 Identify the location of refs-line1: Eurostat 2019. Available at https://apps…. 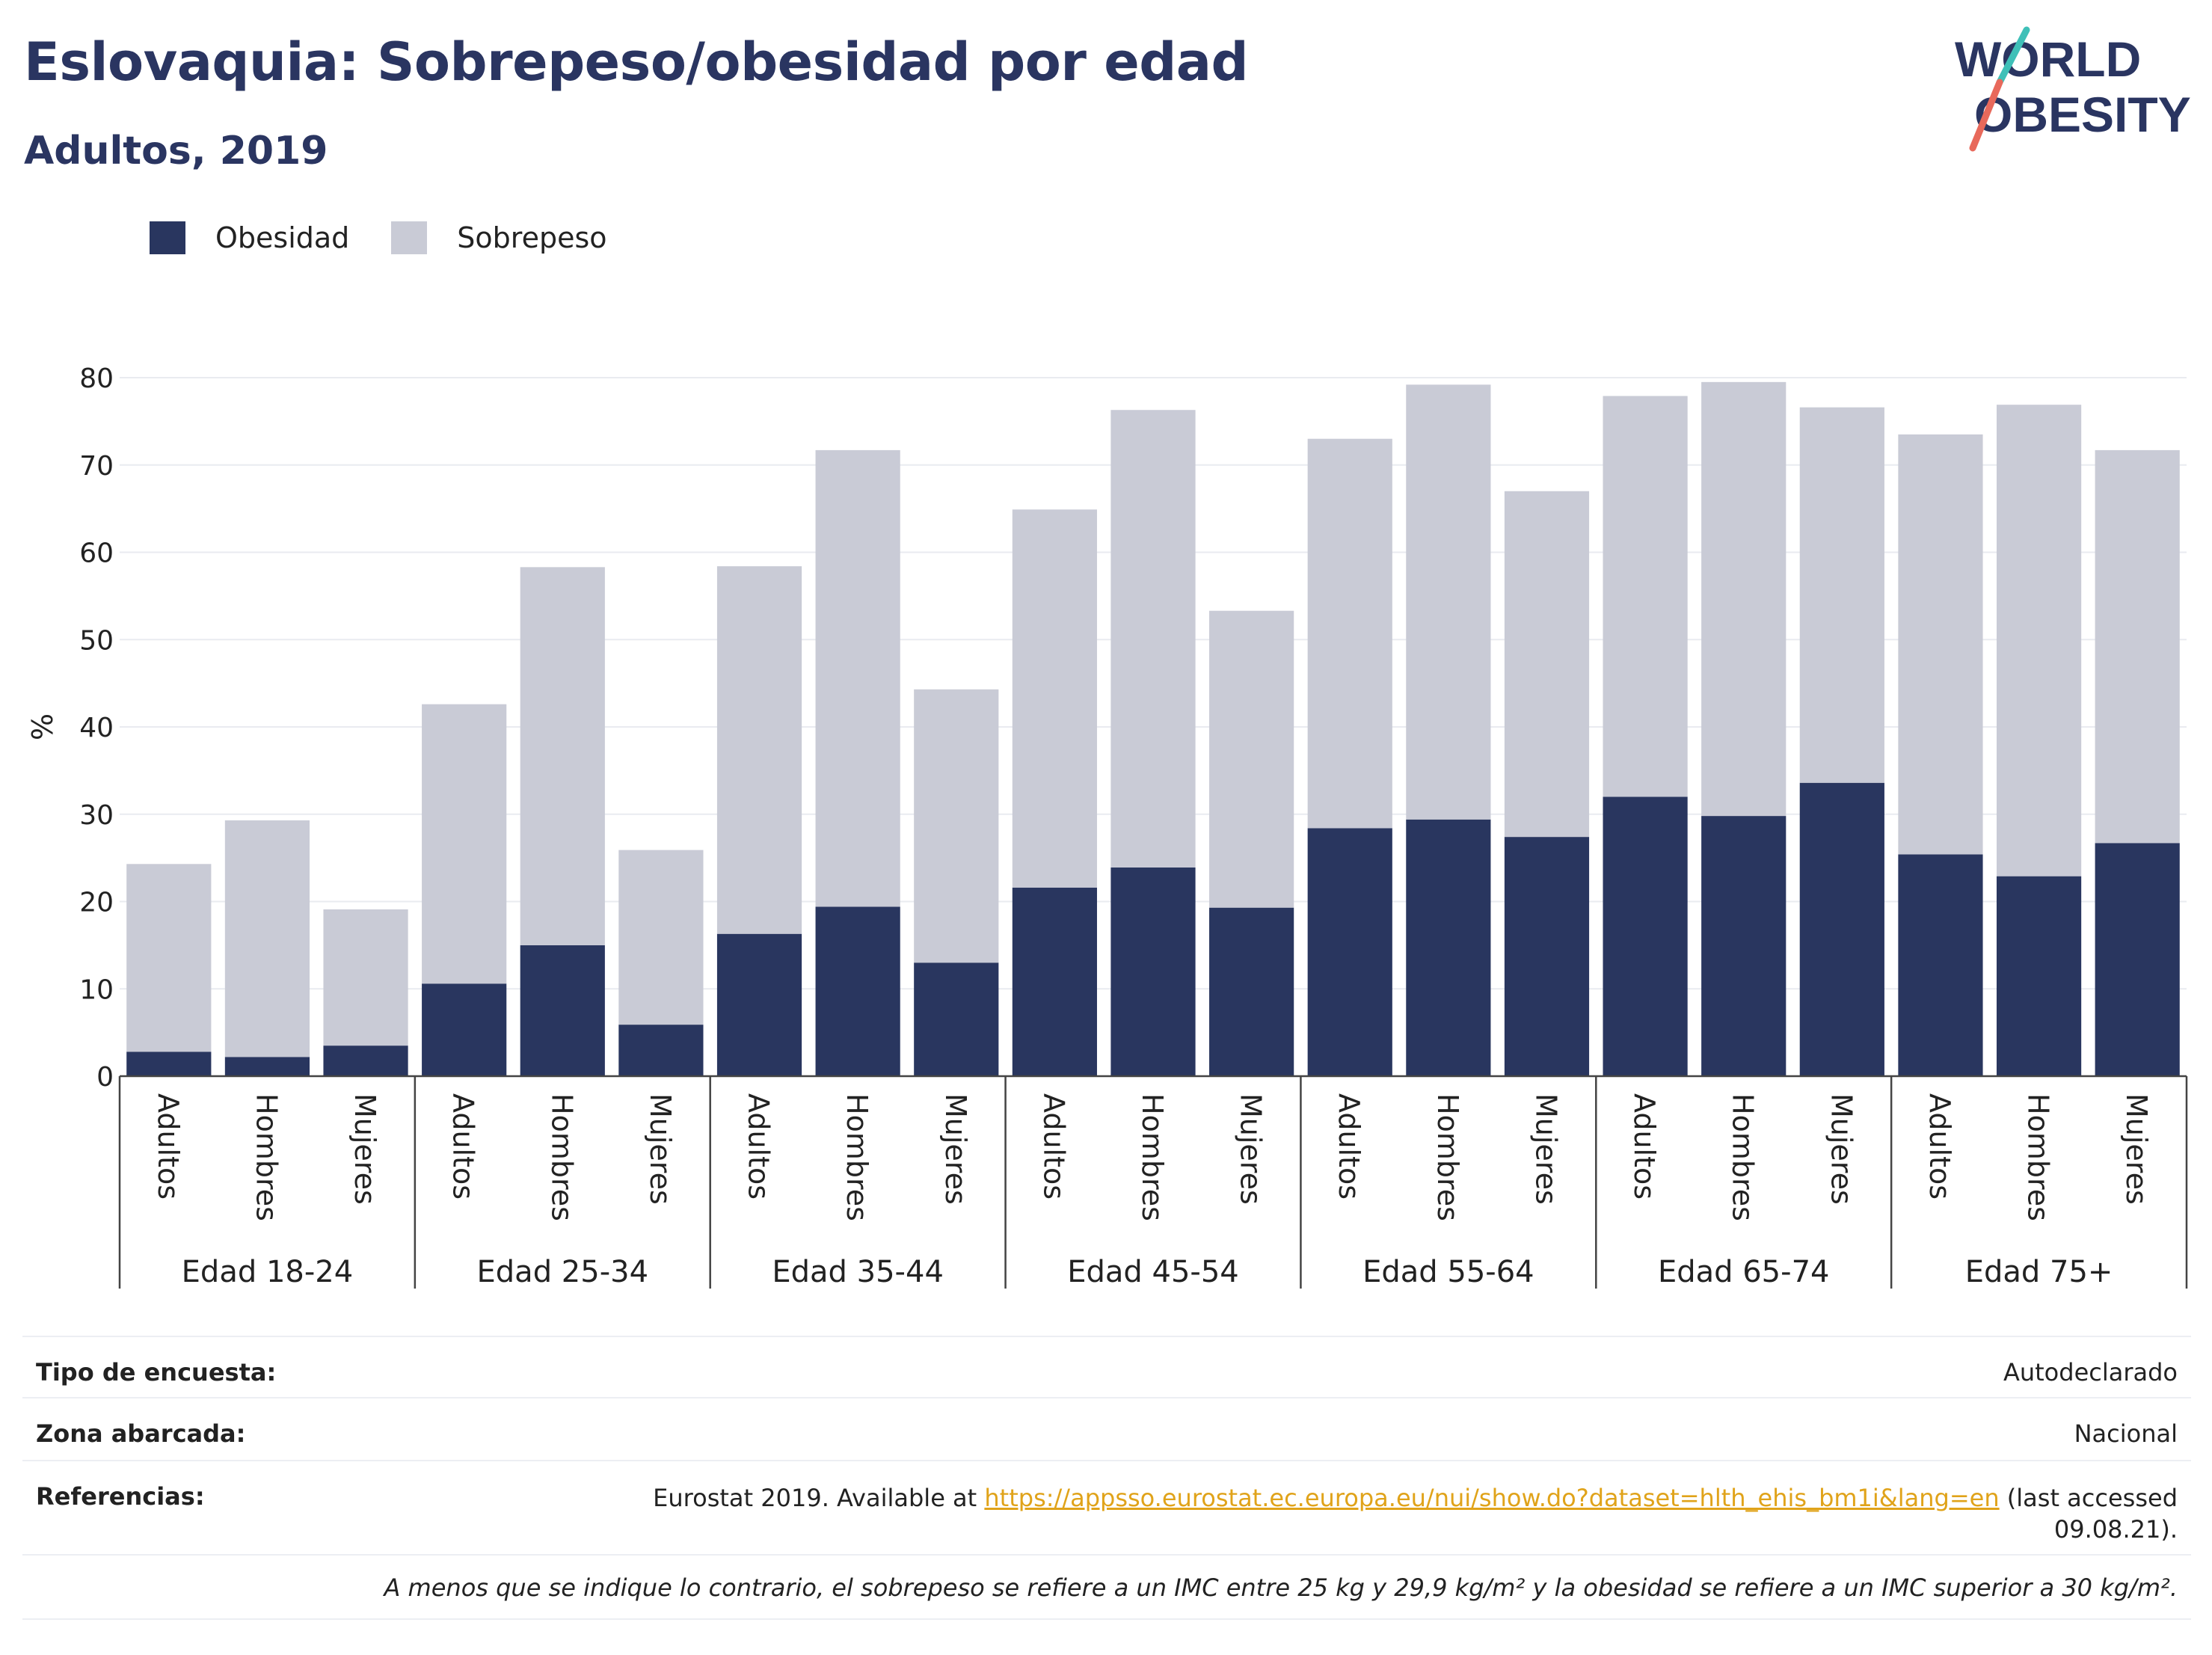
(1415, 1498).